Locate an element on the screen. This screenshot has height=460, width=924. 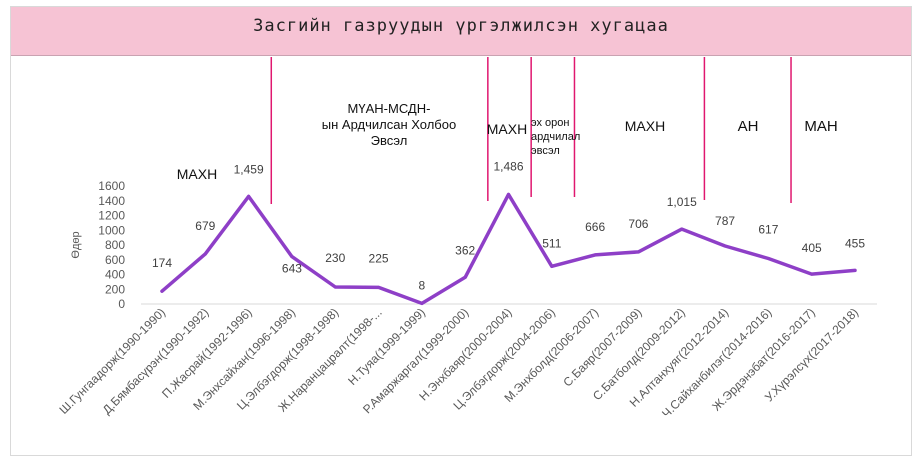
data-label: 643 is located at coordinates (292, 269).